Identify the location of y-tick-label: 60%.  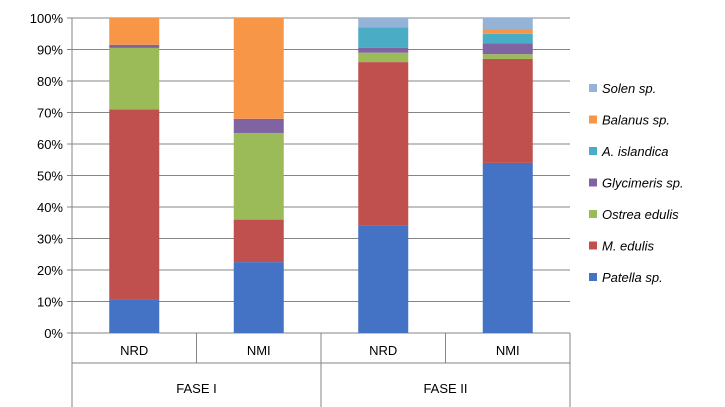
(50, 144).